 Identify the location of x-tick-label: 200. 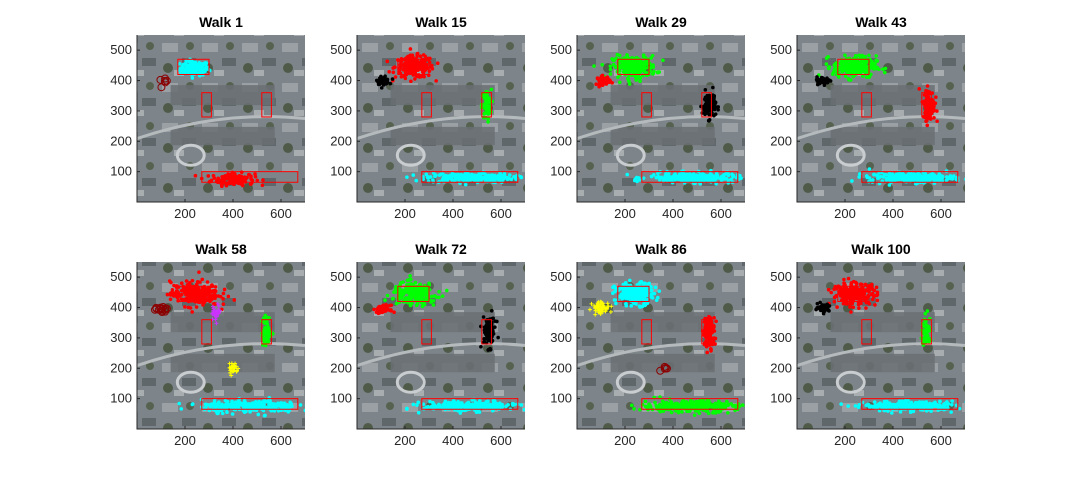
(405, 213).